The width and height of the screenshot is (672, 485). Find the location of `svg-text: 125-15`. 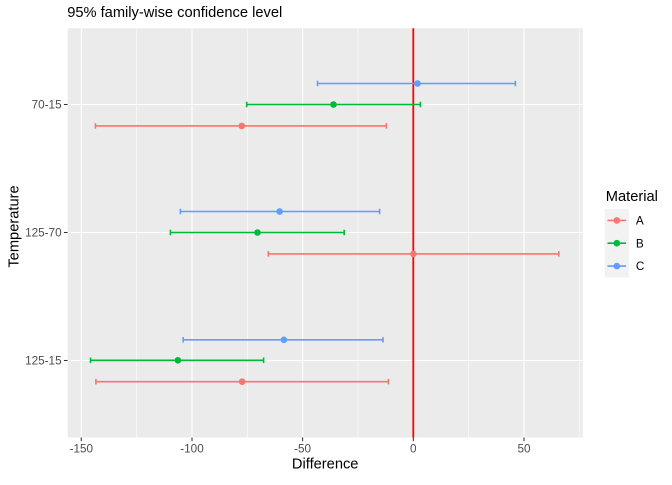

svg-text: 125-15 is located at coordinates (43, 361).